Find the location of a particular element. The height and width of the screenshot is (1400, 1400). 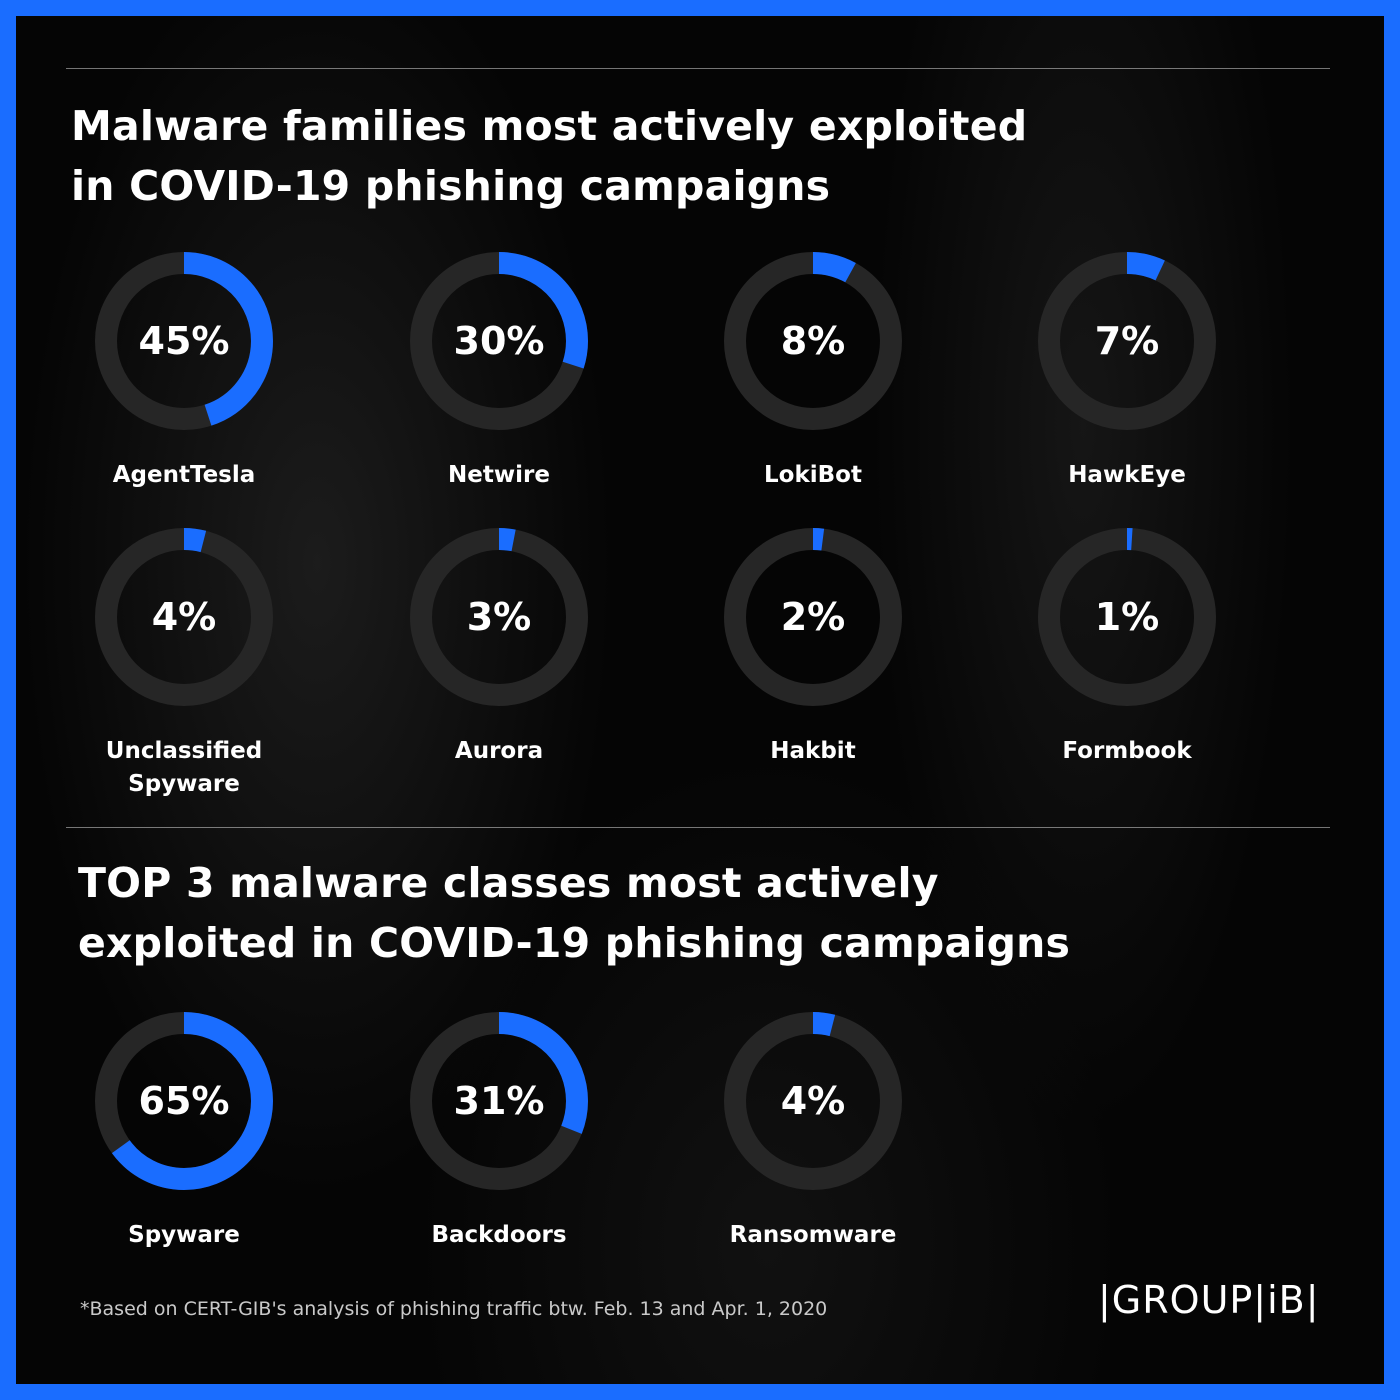

donut-chart: 1% is located at coordinates (1127, 617).